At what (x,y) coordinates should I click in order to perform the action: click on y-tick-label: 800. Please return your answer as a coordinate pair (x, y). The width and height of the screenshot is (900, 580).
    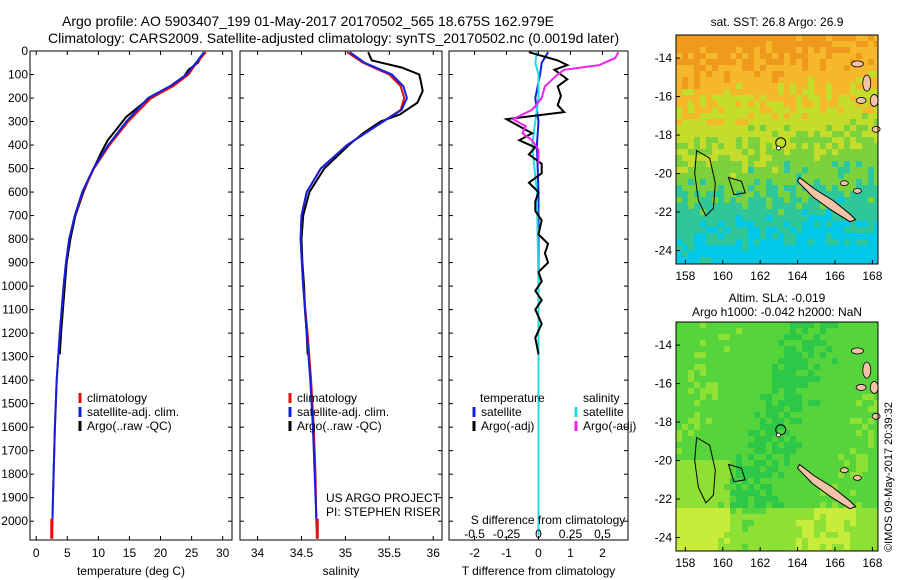
    Looking at the image, I should click on (18, 239).